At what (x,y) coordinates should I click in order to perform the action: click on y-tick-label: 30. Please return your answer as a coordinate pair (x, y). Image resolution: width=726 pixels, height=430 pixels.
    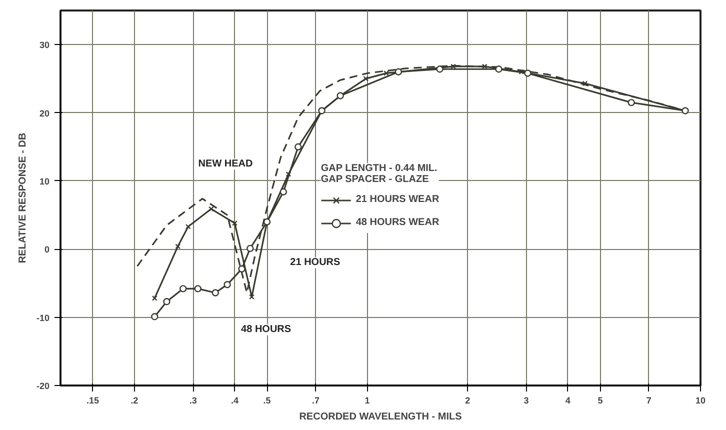
    Looking at the image, I should click on (44, 45).